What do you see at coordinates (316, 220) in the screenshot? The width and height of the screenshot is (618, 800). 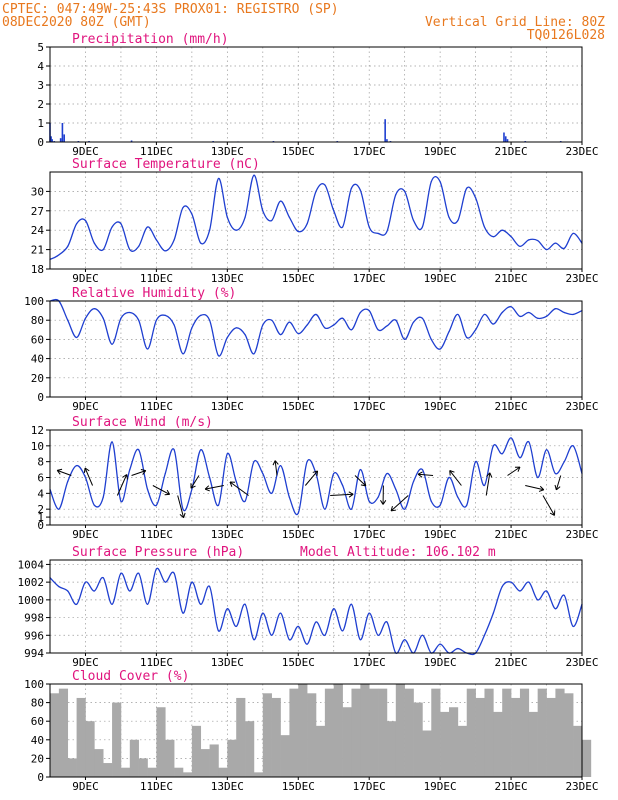 I see `temperature-frame` at bounding box center [316, 220].